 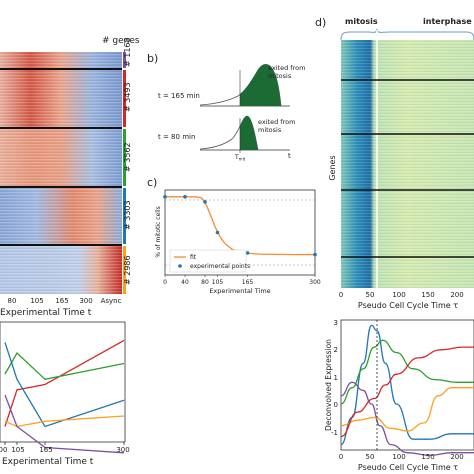 What do you see at coordinates (336, 350) in the screenshot?
I see `d-lines-ytick: 2` at bounding box center [336, 350].